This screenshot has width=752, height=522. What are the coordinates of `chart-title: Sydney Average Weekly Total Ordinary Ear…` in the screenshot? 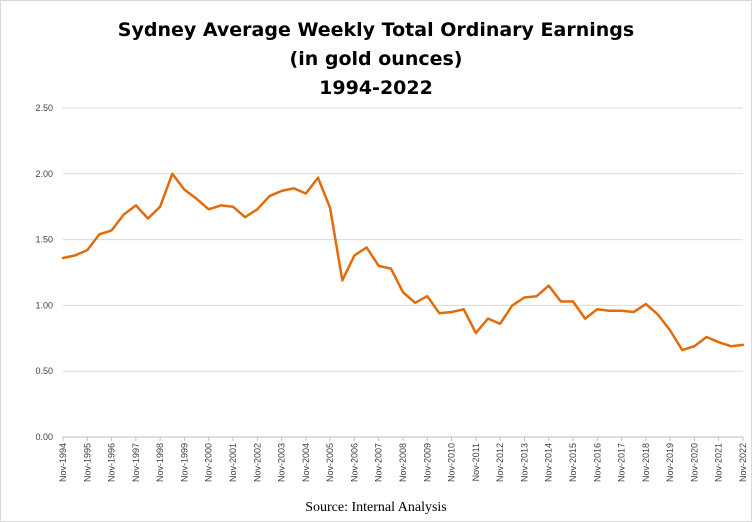 It's located at (376, 30).